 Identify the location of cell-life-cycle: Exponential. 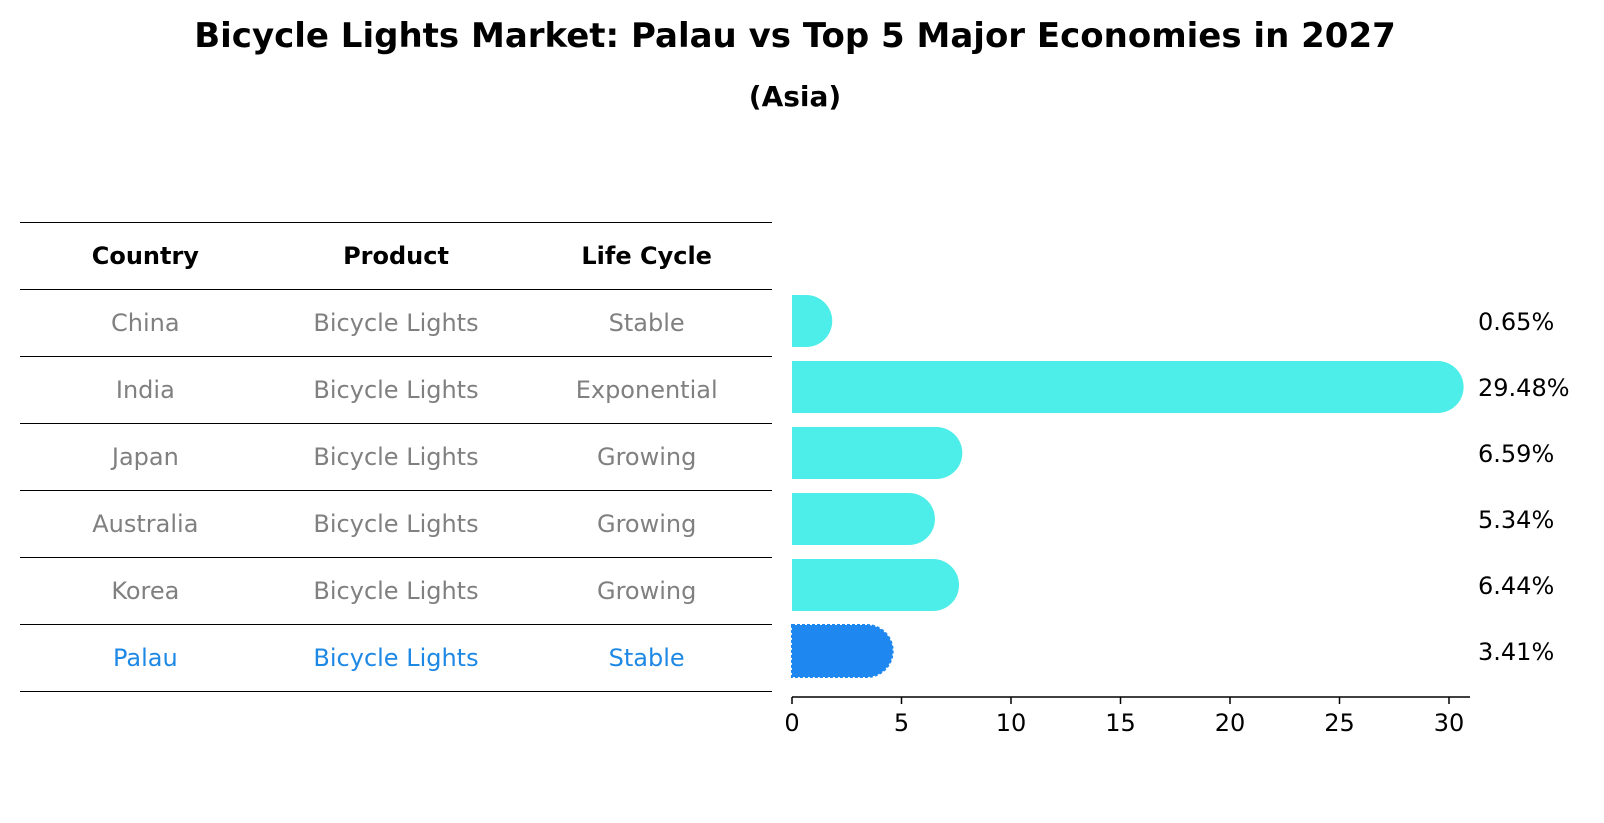
(646, 390).